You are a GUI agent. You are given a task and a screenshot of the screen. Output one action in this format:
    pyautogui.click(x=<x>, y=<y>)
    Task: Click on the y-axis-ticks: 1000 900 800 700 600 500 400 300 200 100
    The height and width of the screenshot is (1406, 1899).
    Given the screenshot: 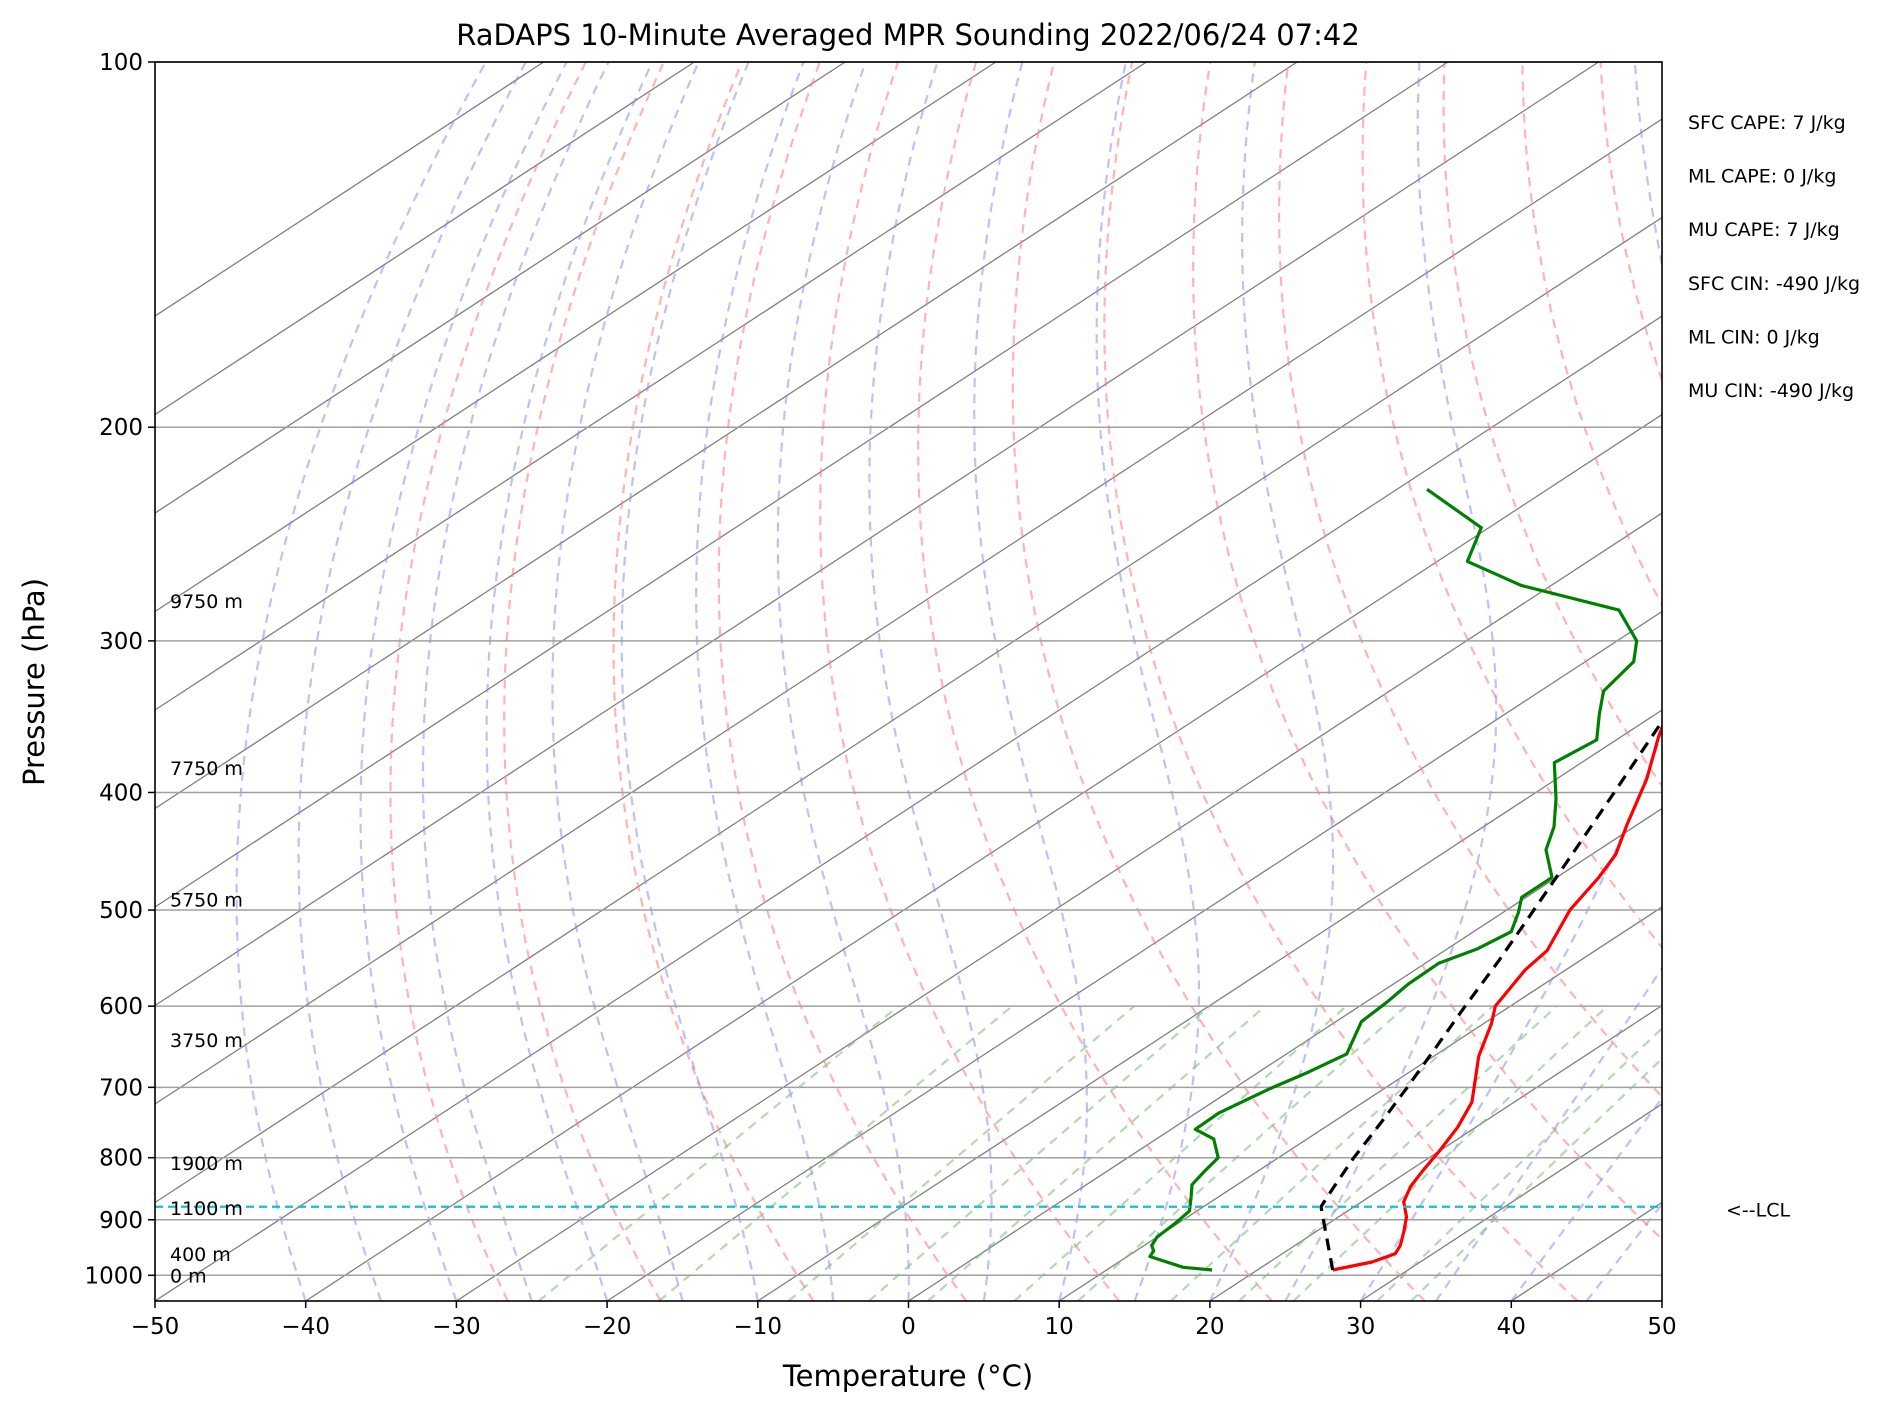 What is the action you would take?
    pyautogui.click(x=119, y=669)
    